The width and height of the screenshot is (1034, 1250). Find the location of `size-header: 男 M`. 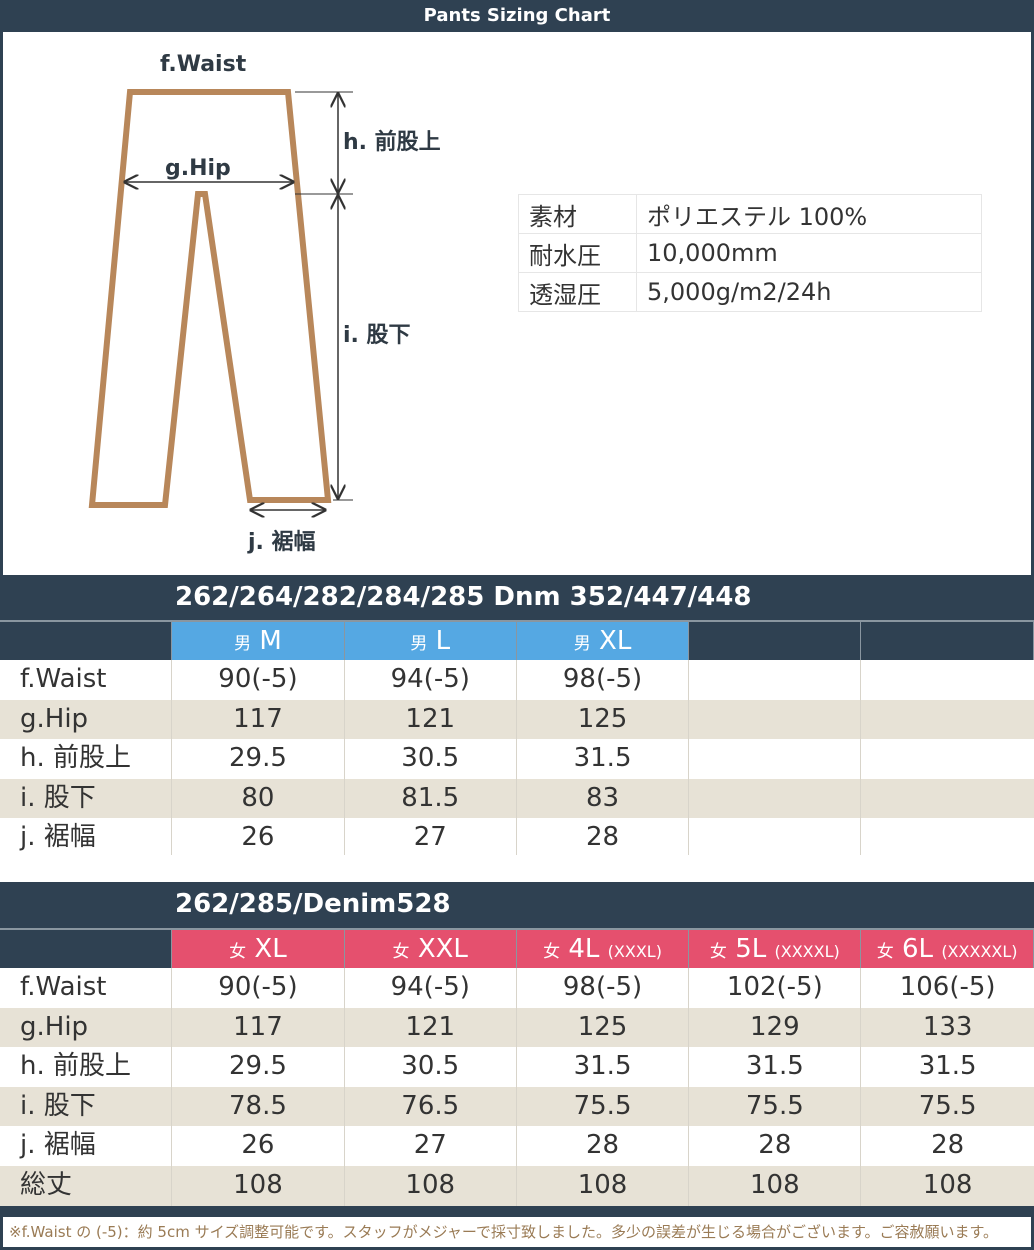

size-header: 男 M is located at coordinates (258, 641).